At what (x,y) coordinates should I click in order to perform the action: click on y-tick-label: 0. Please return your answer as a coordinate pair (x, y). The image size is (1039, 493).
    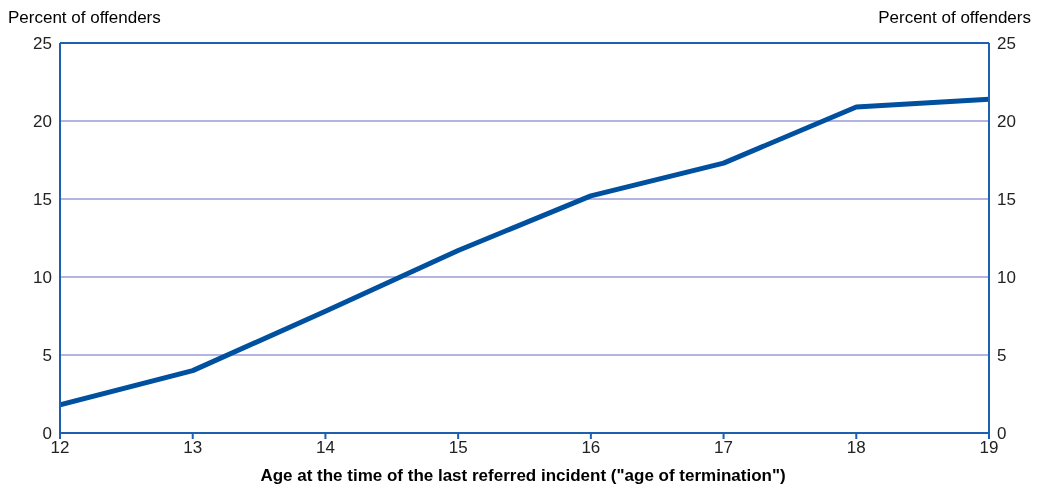
    Looking at the image, I should click on (47, 434).